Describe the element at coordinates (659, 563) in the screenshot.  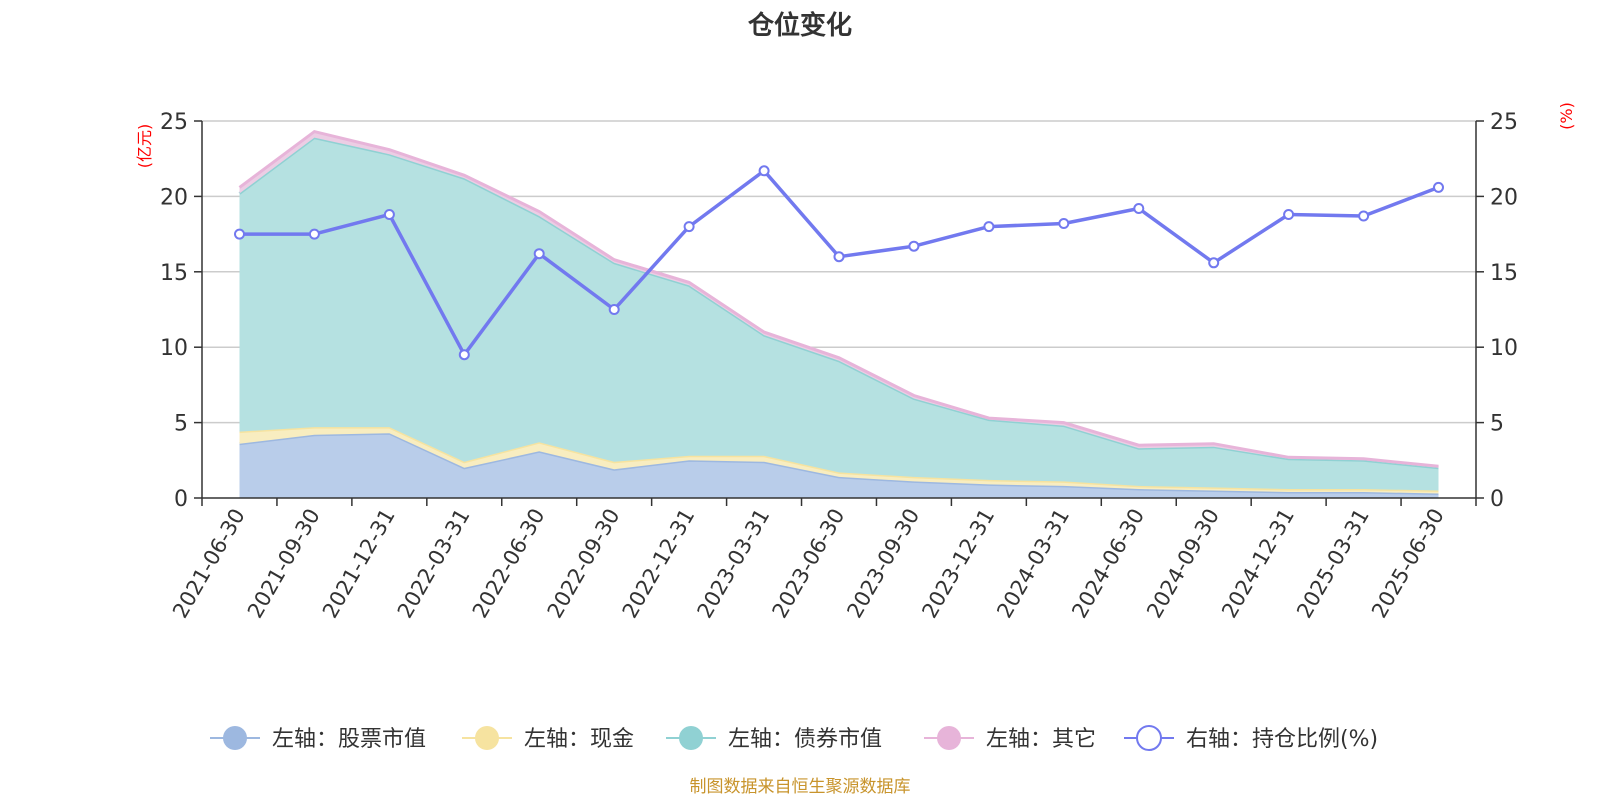
I see `x-axis-tick-label: 2022-12-31` at that location.